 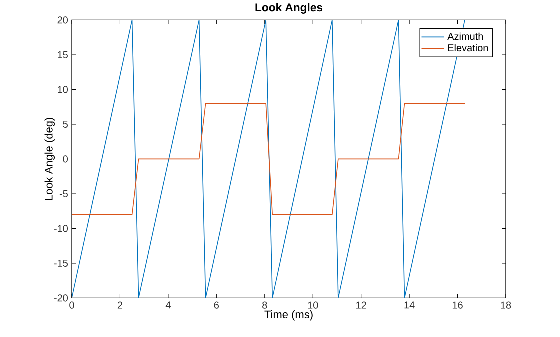 What do you see at coordinates (61, 228) in the screenshot?
I see `y-tick-label: -10` at bounding box center [61, 228].